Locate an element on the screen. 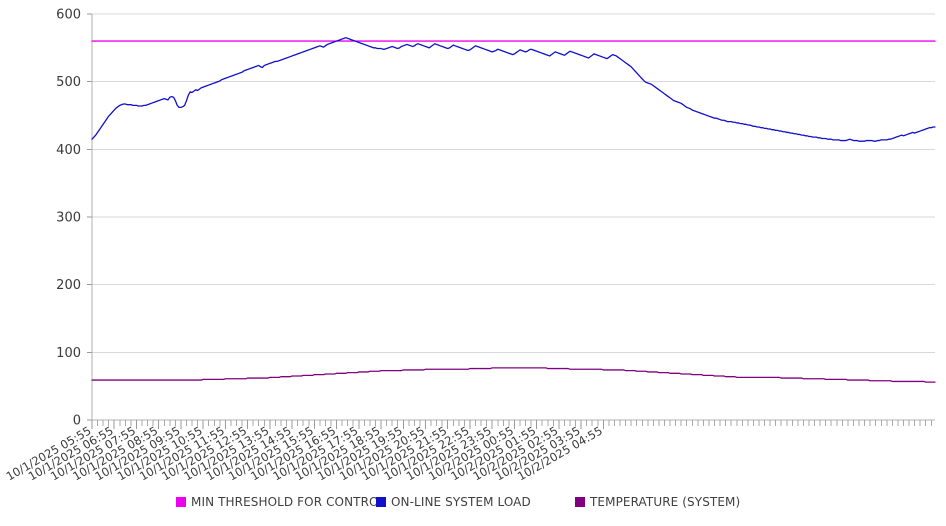  legend-label-2: ON-LINE SYSTEM LOAD is located at coordinates (461, 502).